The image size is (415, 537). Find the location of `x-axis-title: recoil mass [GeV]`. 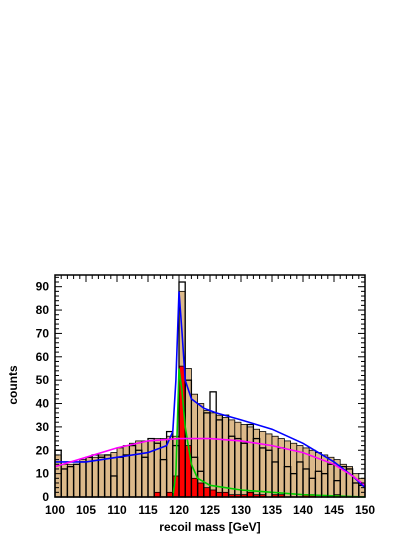

x-axis-title: recoil mass [GeV] is located at coordinates (209, 527).